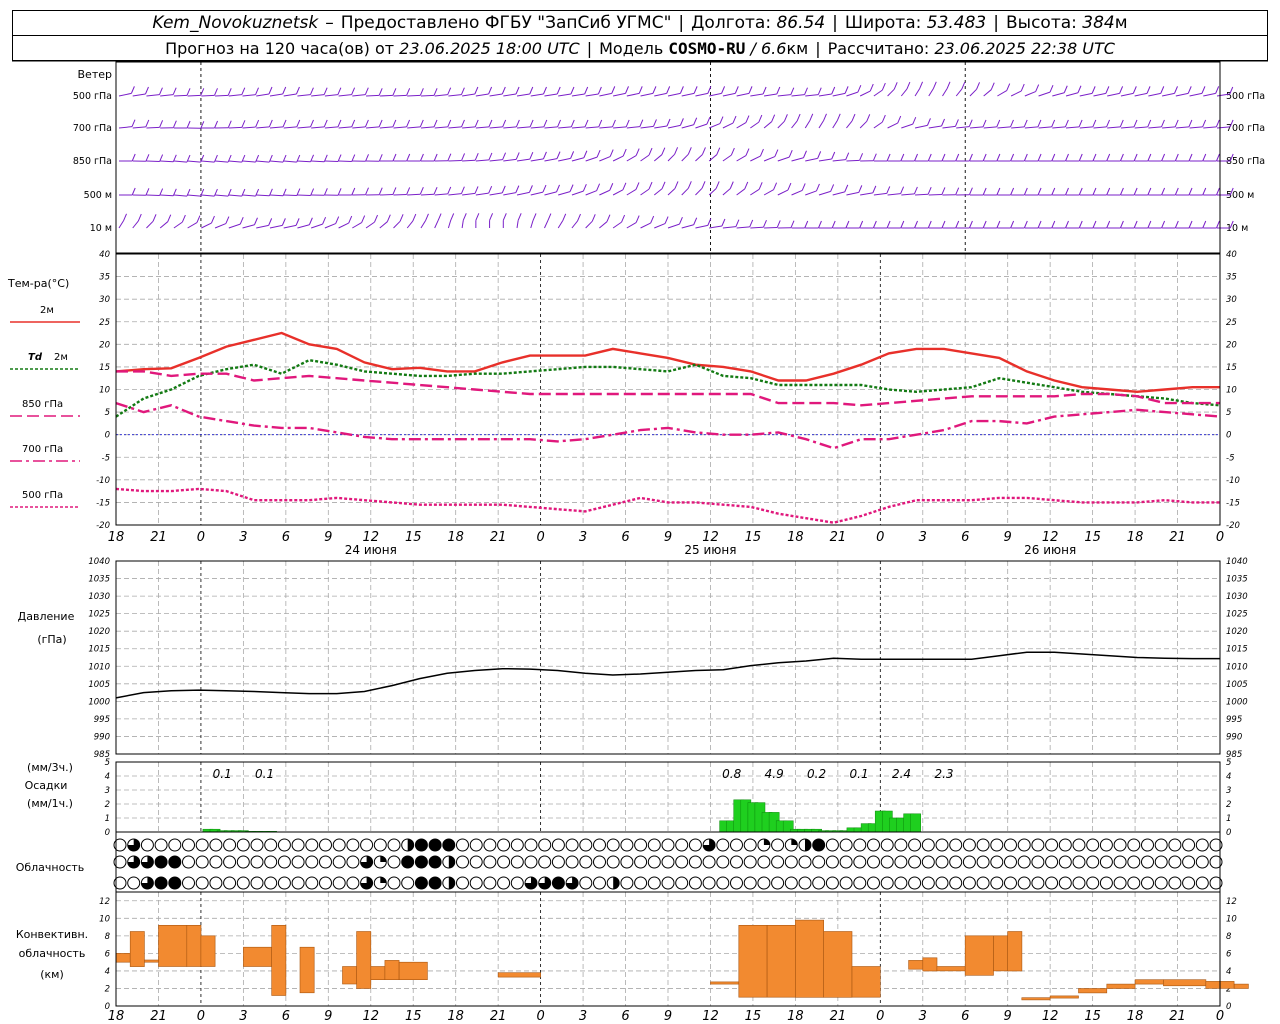 This screenshot has width=1280, height=1024. Describe the element at coordinates (810, 958) in the screenshot. I see `conv-bar` at that location.